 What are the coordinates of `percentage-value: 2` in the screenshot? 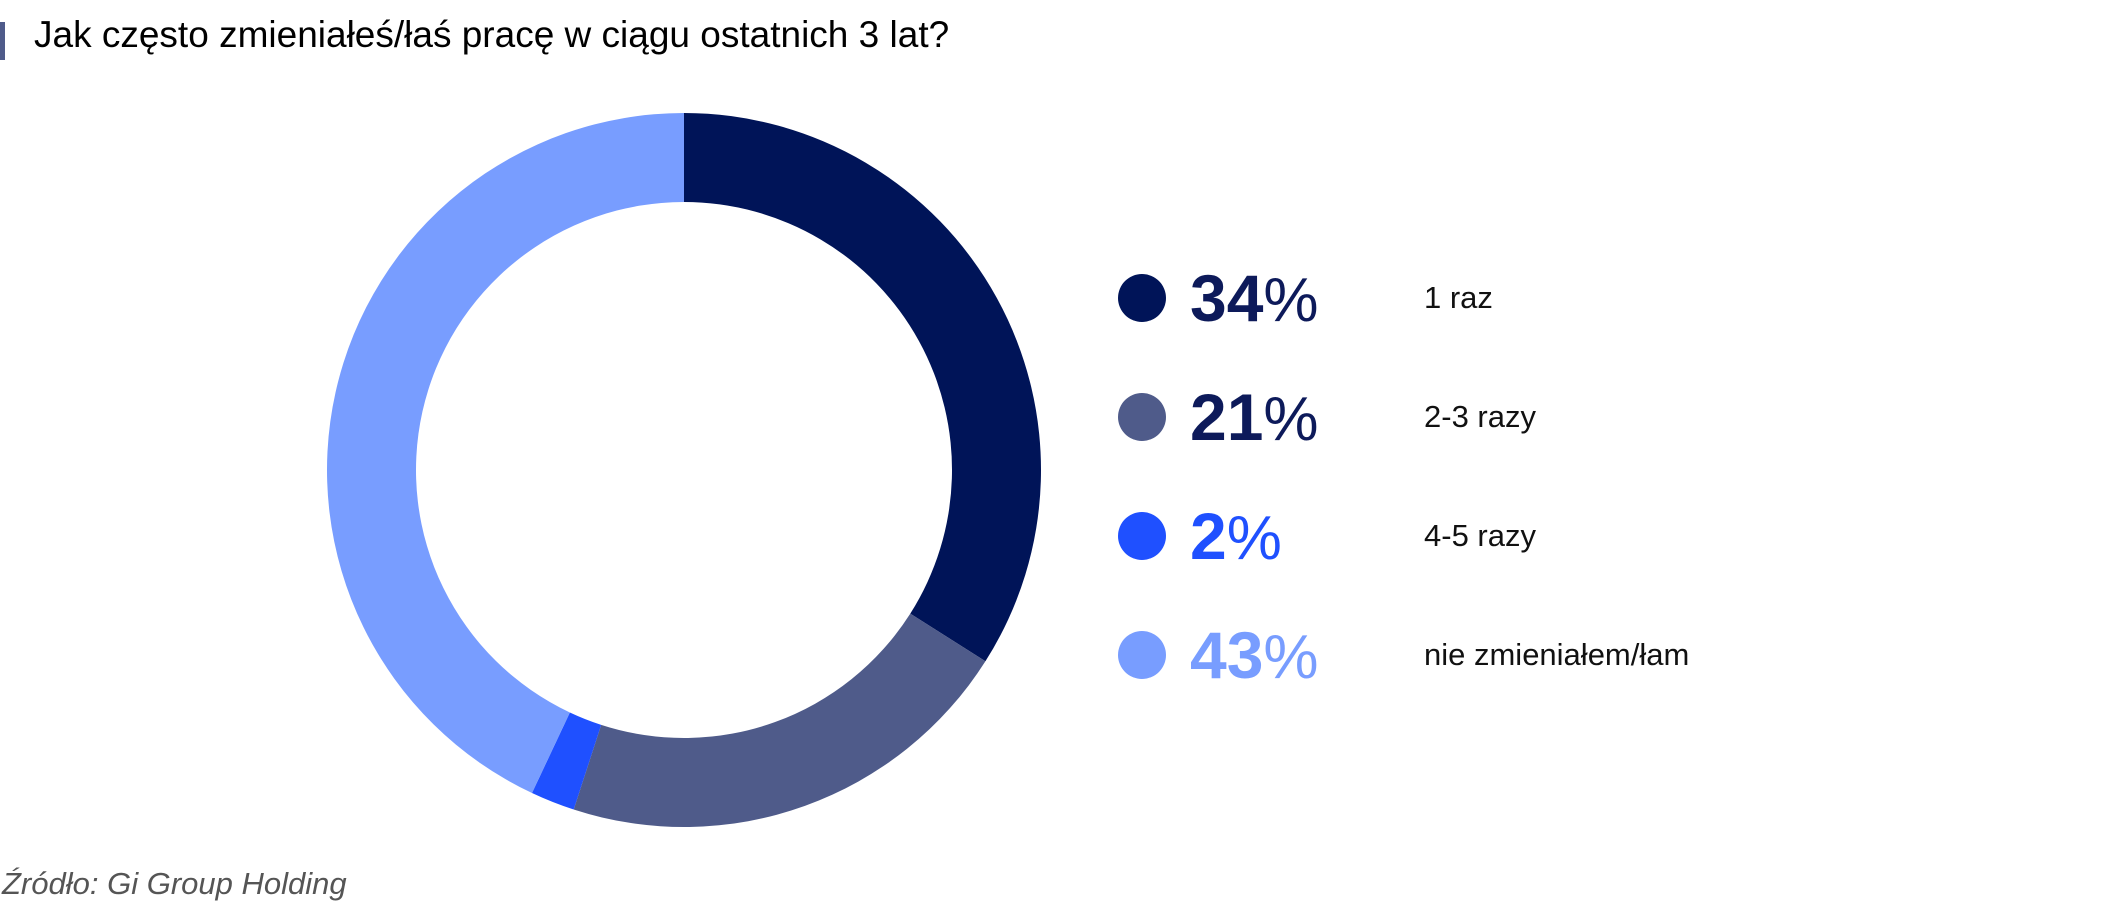 It's located at (1208, 536).